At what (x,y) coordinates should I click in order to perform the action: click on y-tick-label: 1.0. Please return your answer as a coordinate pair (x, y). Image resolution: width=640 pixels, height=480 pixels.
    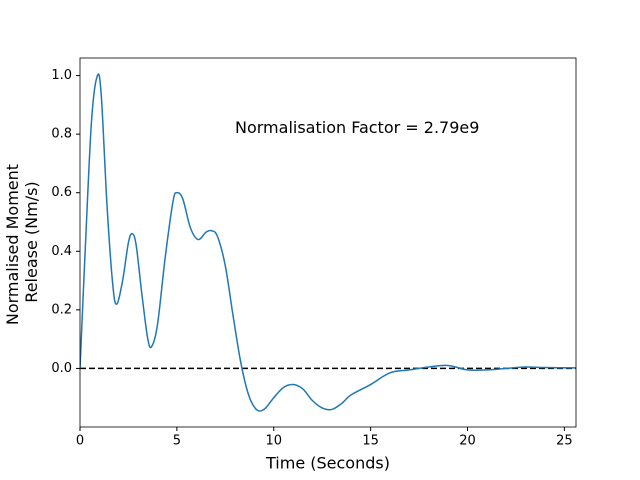
    Looking at the image, I should click on (61, 75).